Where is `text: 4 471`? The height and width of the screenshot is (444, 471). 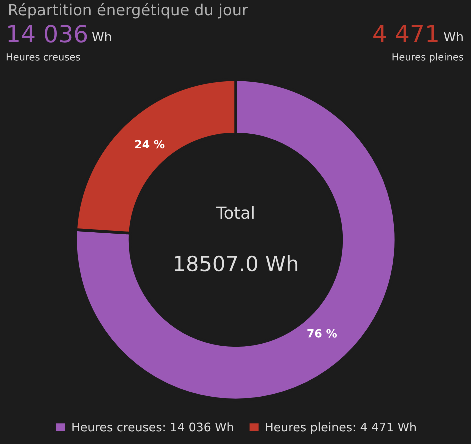 text: 4 471 is located at coordinates (406, 34).